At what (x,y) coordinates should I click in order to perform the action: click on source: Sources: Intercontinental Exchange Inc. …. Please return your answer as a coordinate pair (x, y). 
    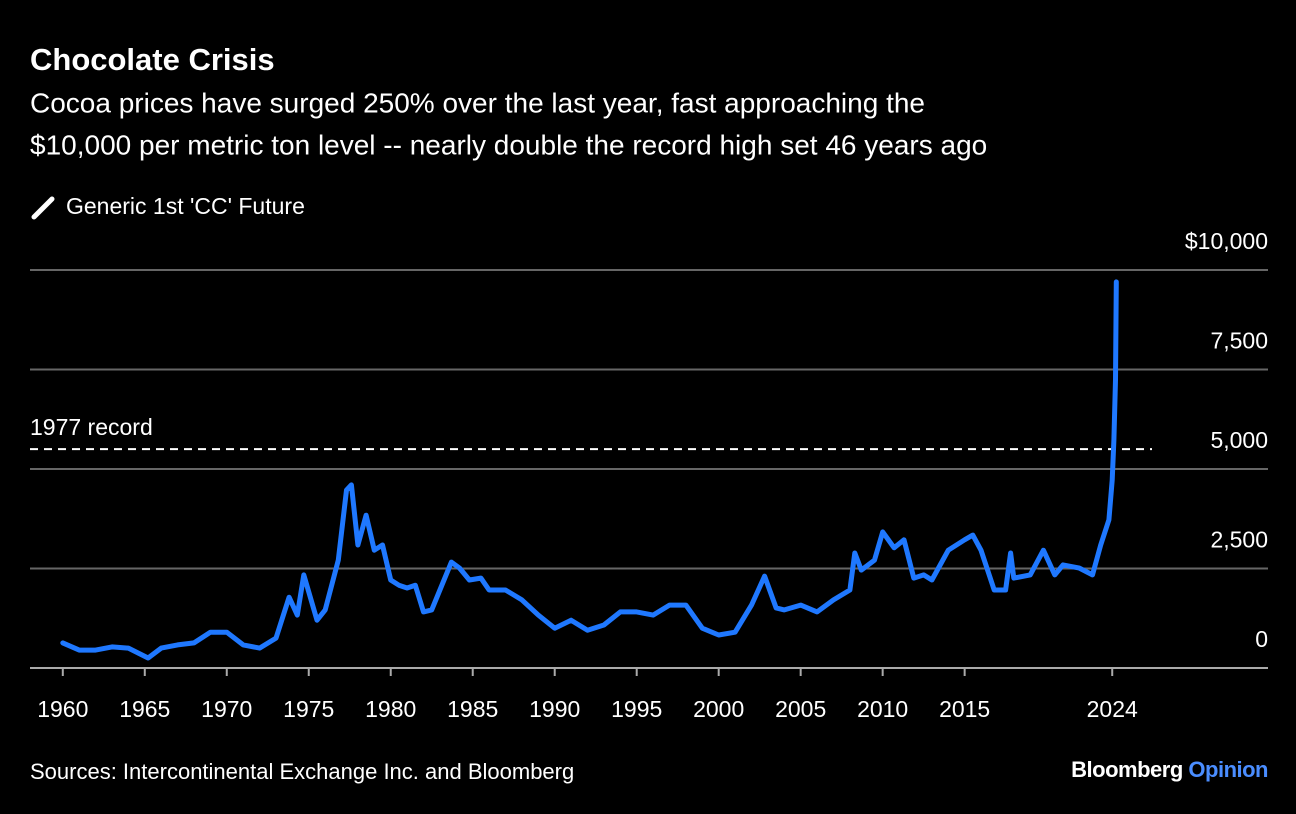
    Looking at the image, I should click on (302, 771).